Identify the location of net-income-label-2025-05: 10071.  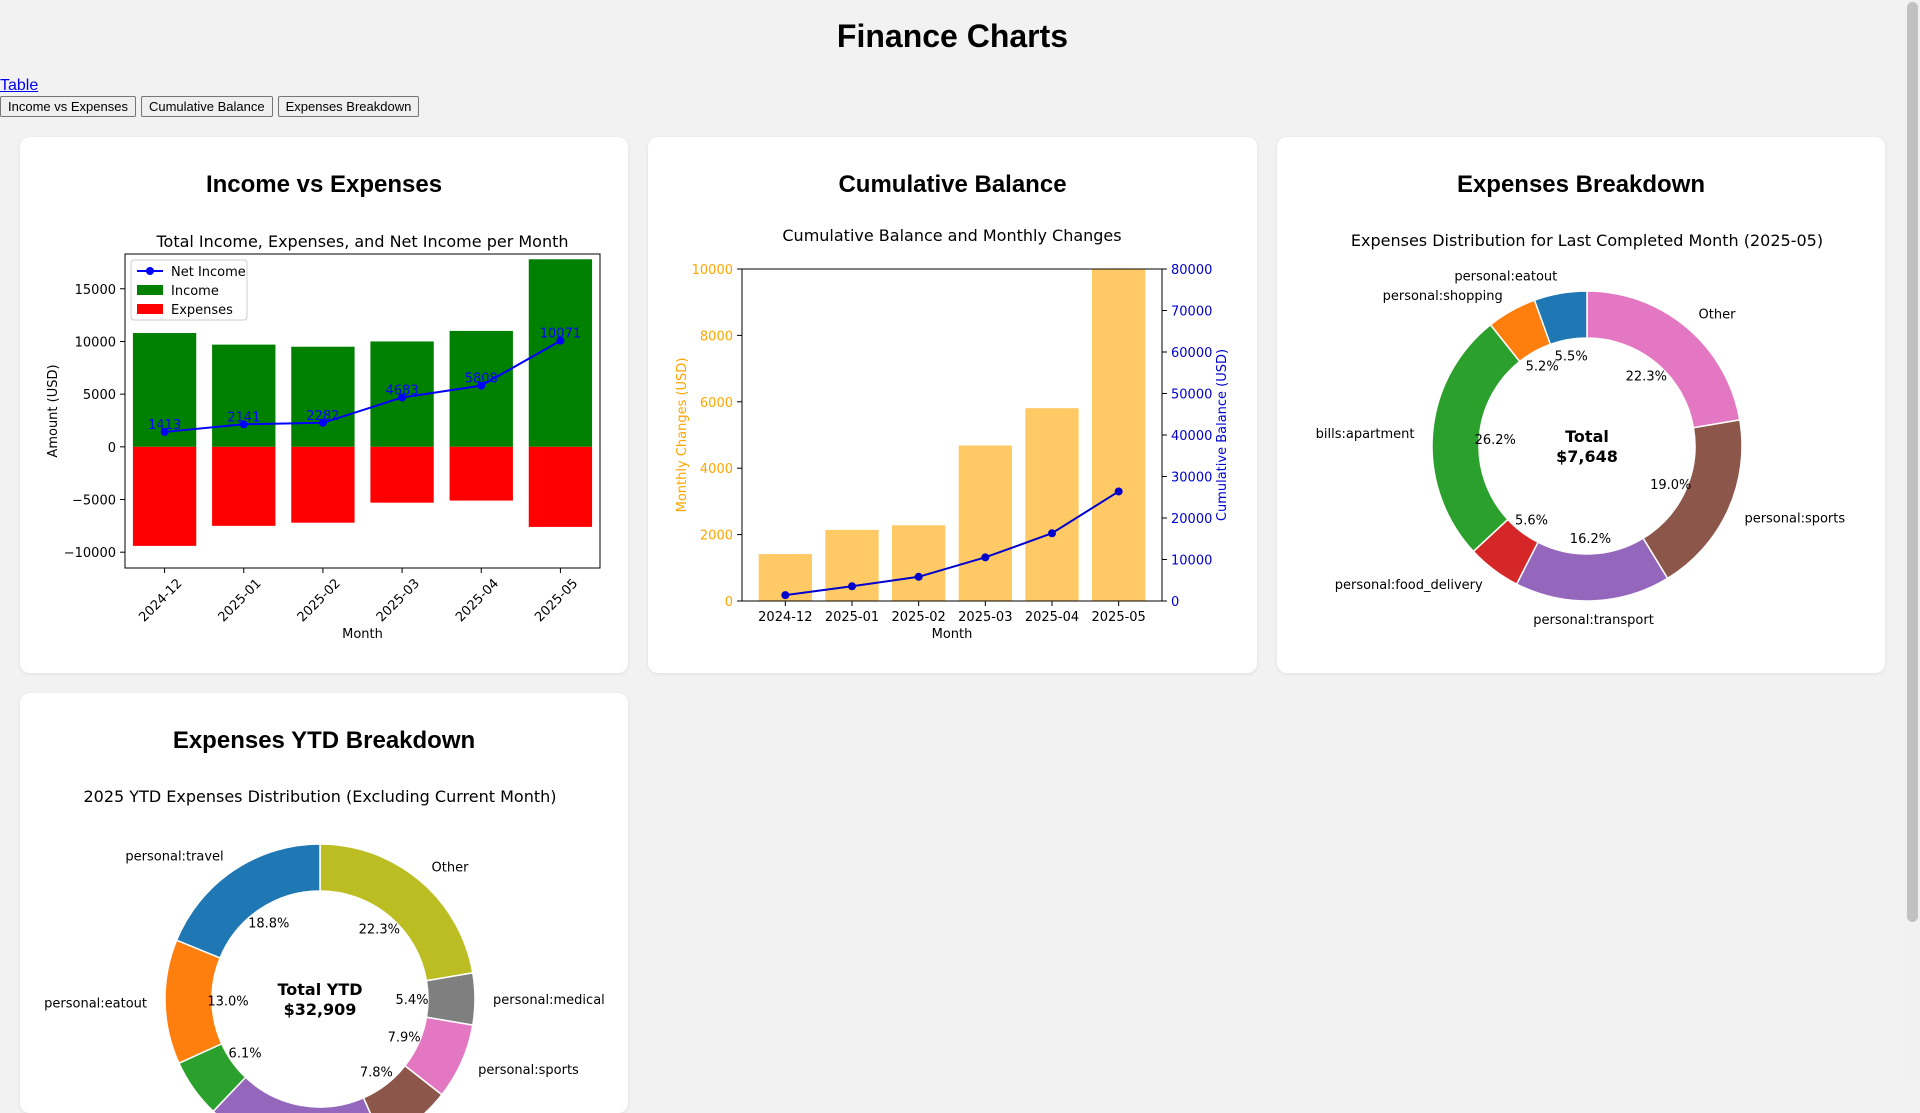
(560, 334).